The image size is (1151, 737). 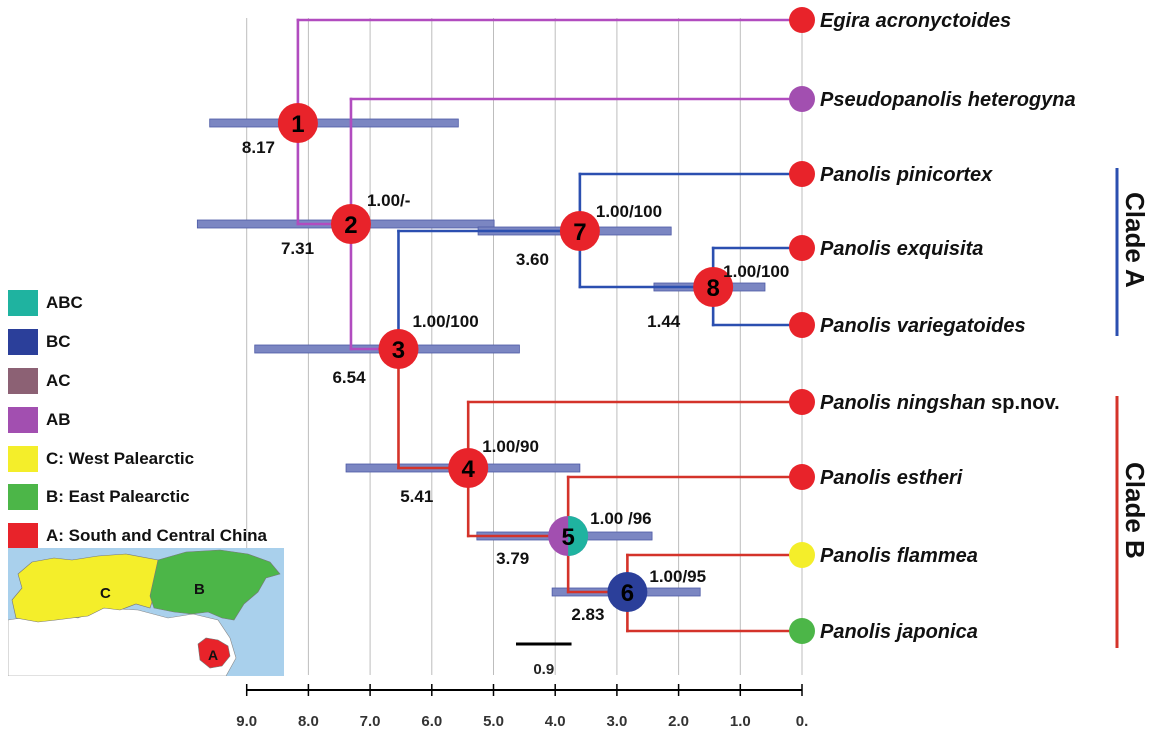 I want to click on clade-a-label: Clade A, so click(x=1135, y=240).